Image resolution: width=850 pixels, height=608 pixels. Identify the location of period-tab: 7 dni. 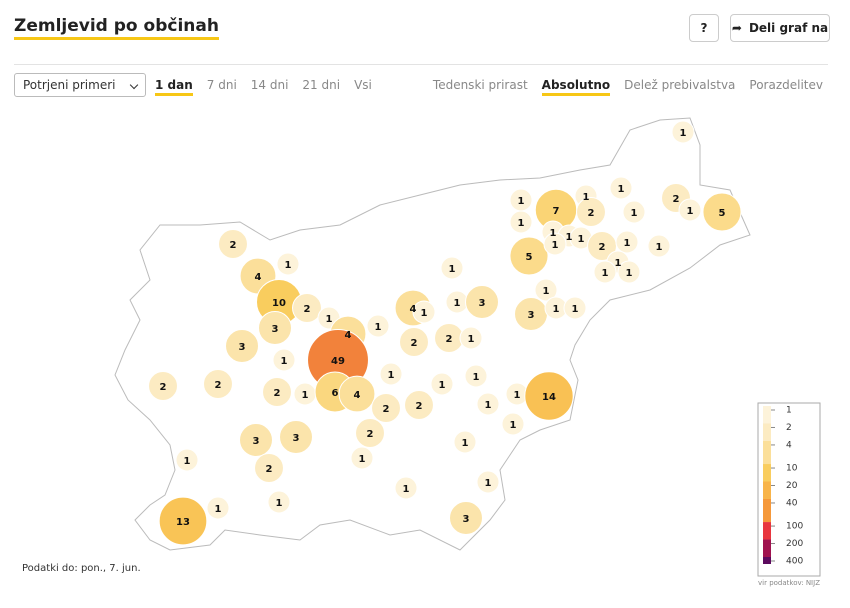
(221, 85).